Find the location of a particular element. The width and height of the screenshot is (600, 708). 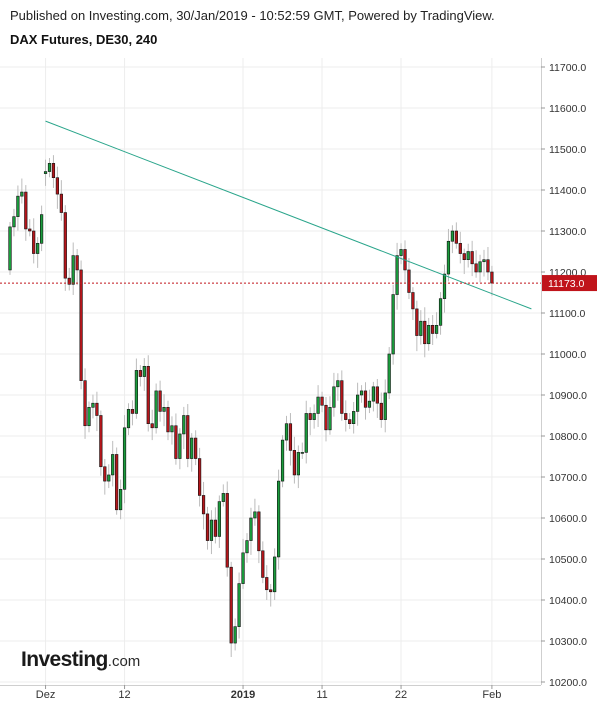

x-tick-label: Feb is located at coordinates (491, 695).